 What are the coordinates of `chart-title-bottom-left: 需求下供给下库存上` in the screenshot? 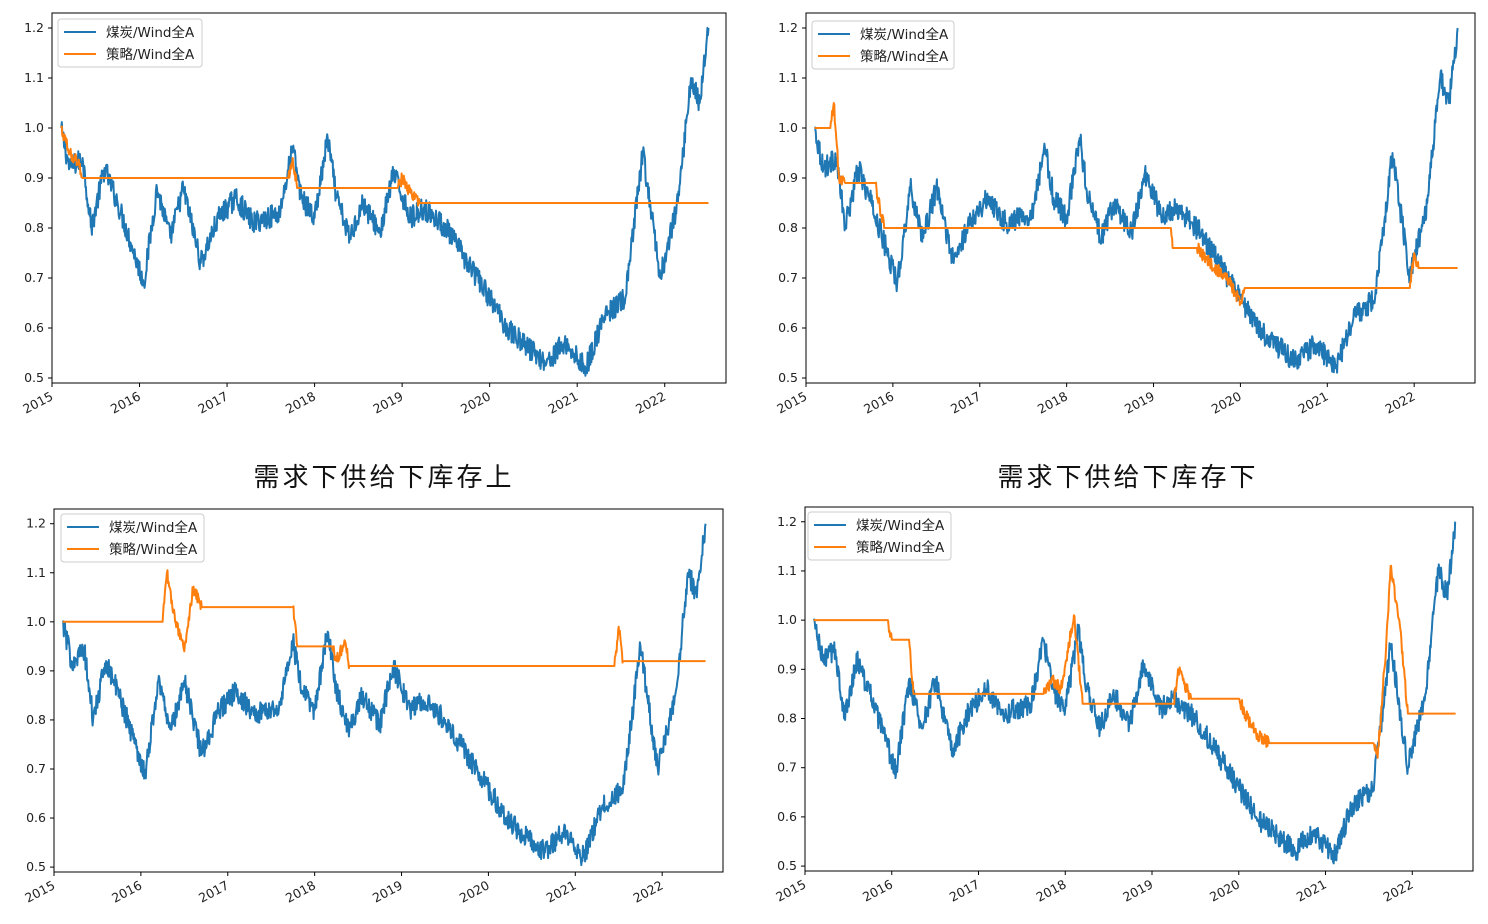 It's located at (383, 478).